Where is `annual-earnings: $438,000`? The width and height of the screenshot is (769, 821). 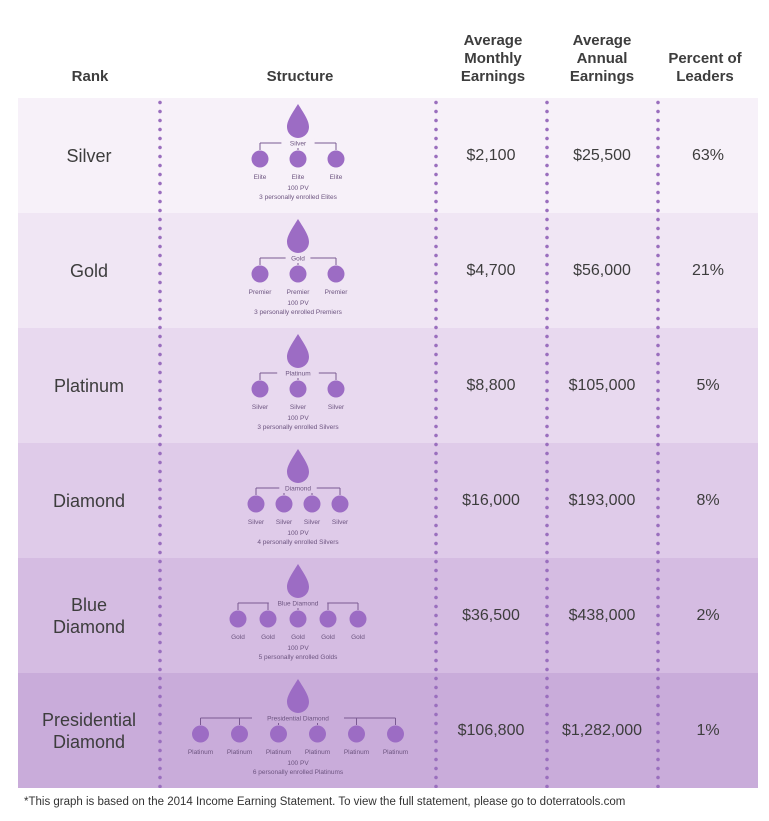
annual-earnings: $438,000 is located at coordinates (602, 615).